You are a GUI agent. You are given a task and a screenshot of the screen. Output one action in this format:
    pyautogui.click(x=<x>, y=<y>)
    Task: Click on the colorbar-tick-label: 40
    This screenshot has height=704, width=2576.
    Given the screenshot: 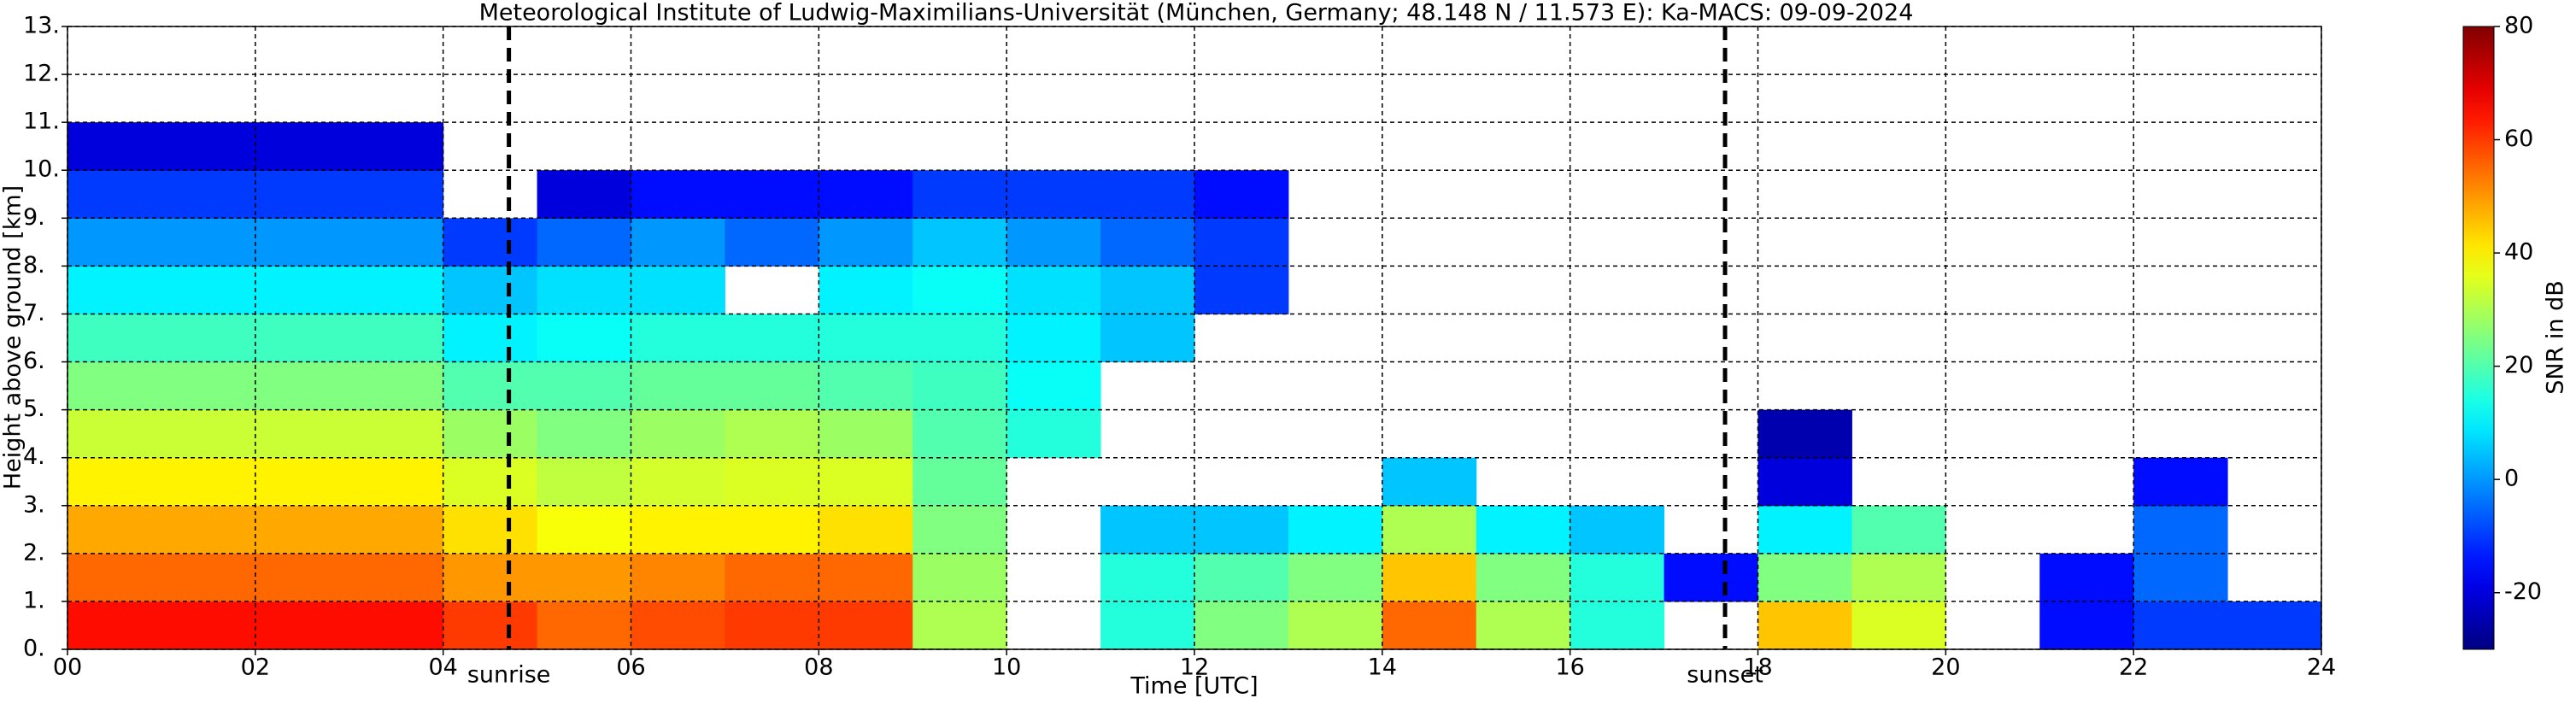 What is the action you would take?
    pyautogui.click(x=2518, y=252)
    